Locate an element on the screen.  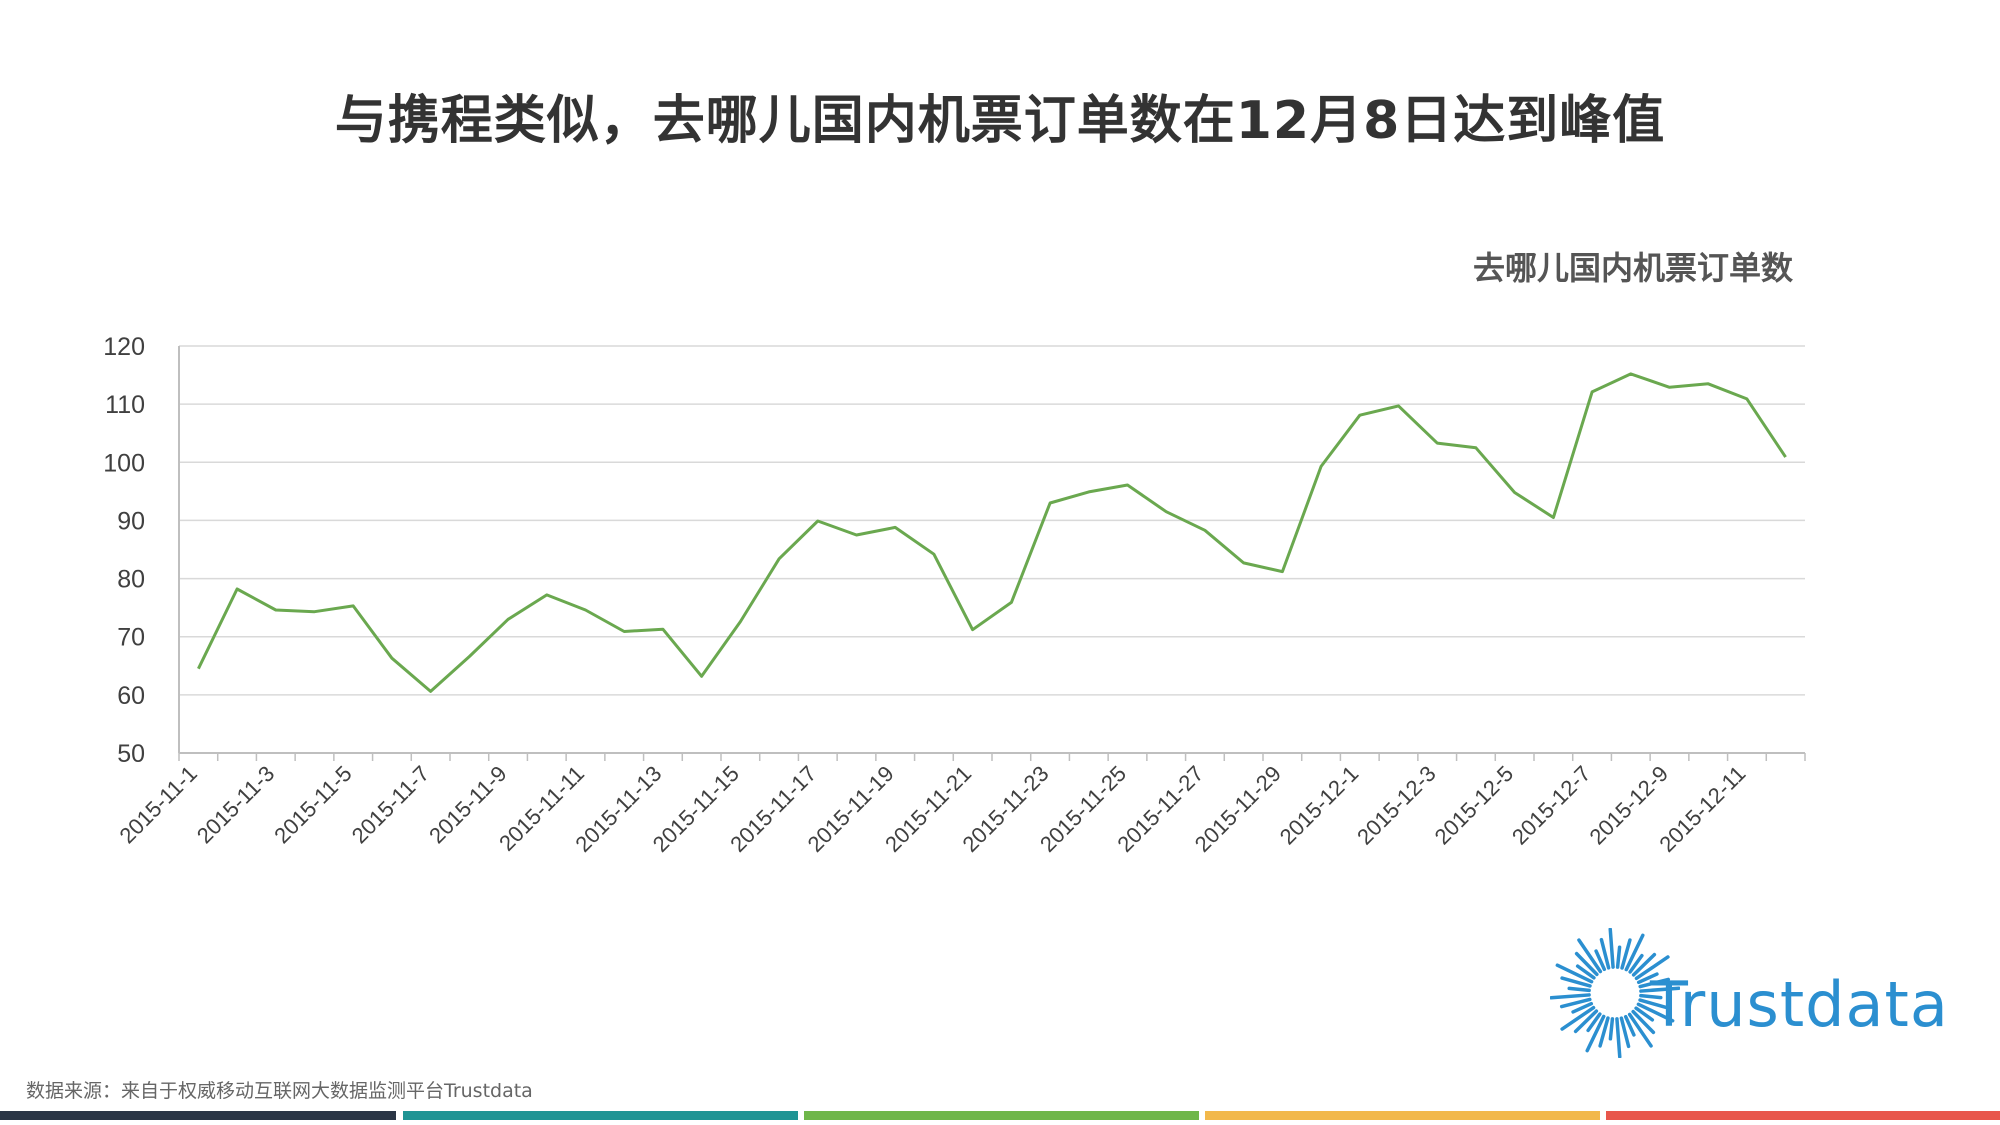
footer-bar-red is located at coordinates (1803, 1115).